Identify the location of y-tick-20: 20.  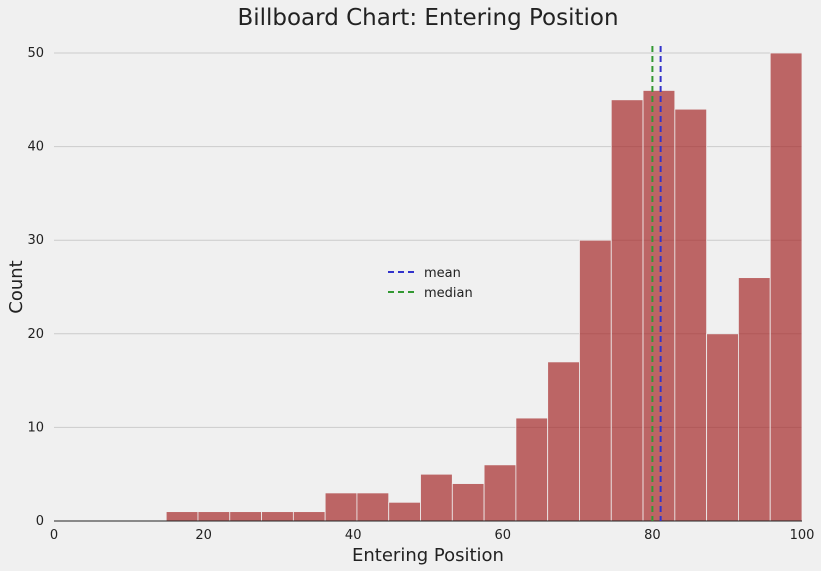
(35, 334).